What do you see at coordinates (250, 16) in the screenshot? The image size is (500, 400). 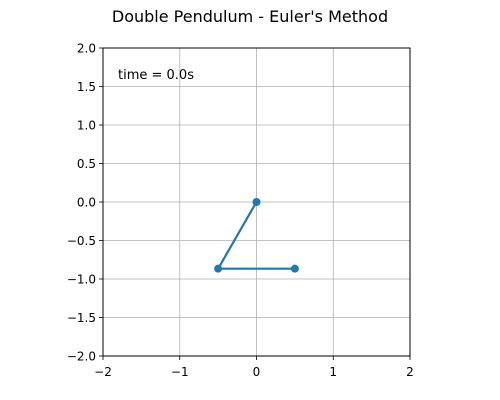 I see `chart-title: Double Pendulum - Euler's Method` at bounding box center [250, 16].